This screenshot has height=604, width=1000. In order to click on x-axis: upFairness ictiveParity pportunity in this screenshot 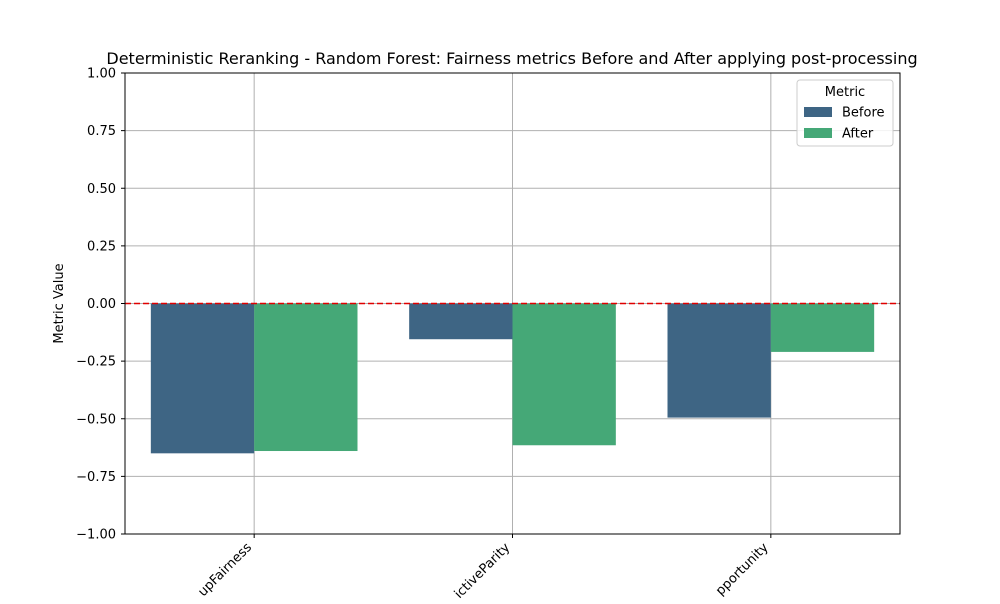, I will do `click(483, 567)`.